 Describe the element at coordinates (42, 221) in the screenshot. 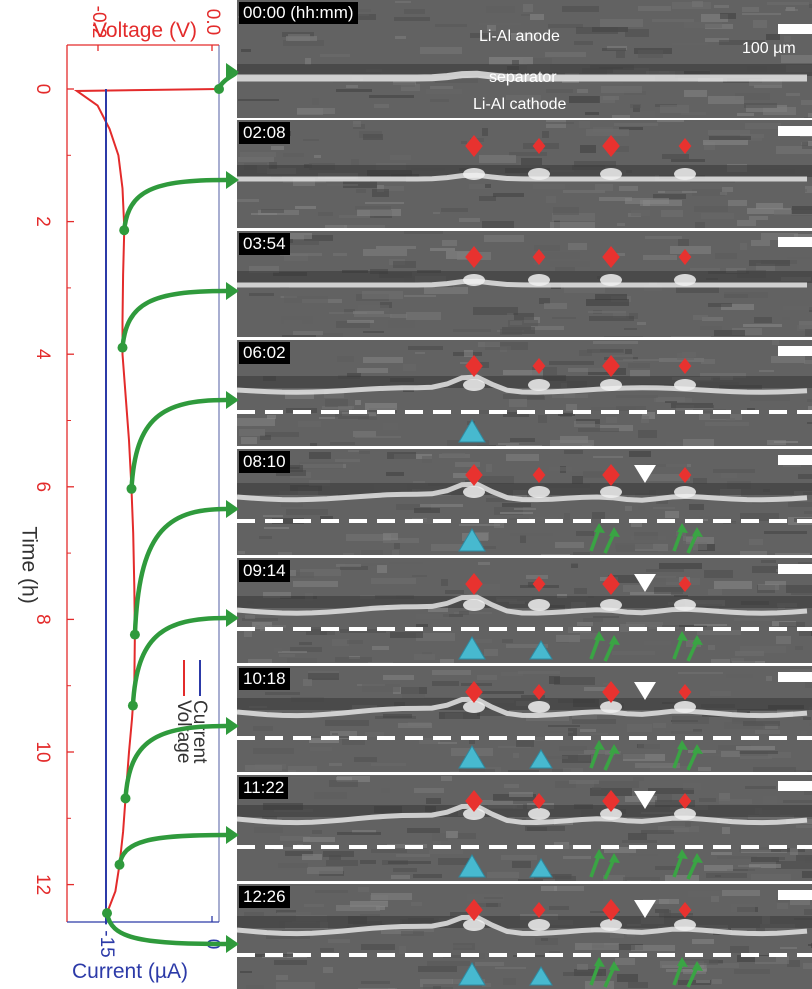

I see `time-tick-label: 2` at that location.